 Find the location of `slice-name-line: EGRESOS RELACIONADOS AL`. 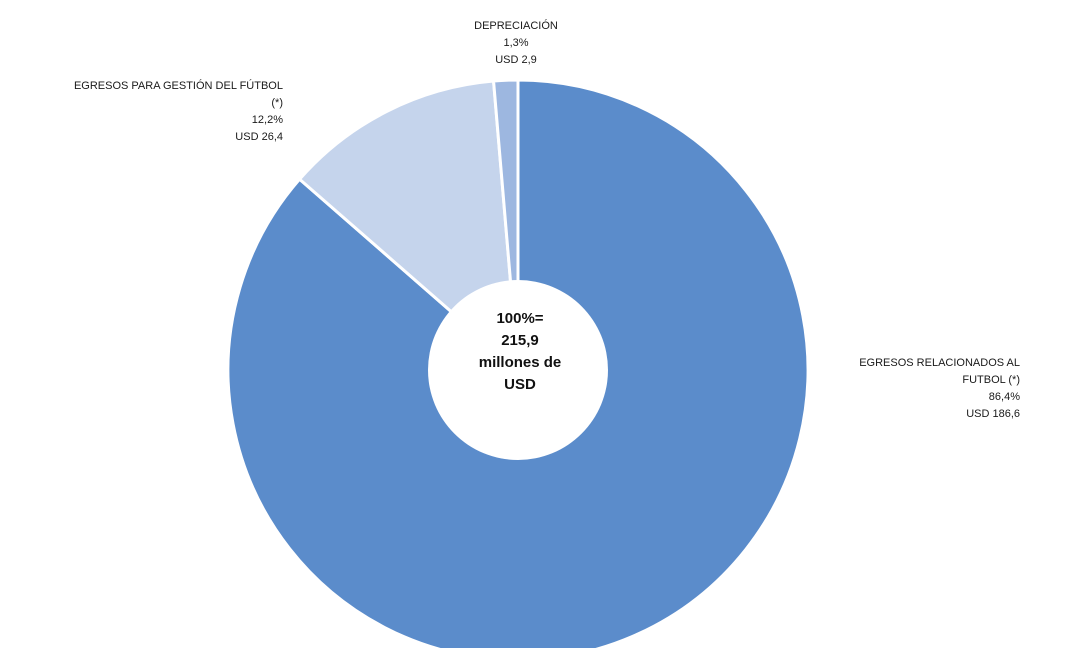

slice-name-line: EGRESOS RELACIONADOS AL is located at coordinates (939, 363).